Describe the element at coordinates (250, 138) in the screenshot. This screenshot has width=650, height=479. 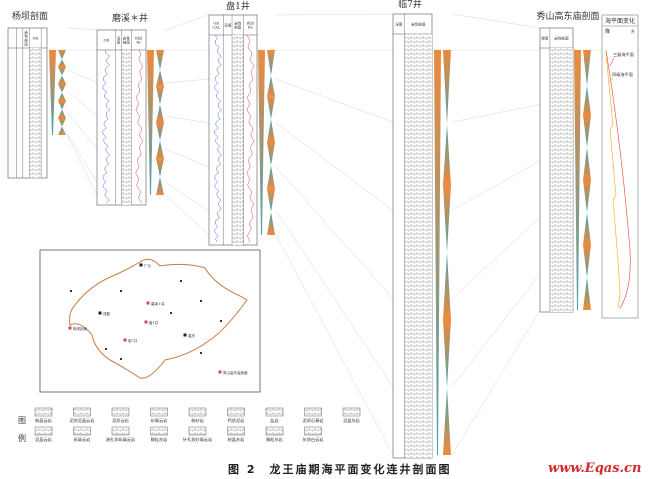
I see `resistivity-log-curve` at that location.